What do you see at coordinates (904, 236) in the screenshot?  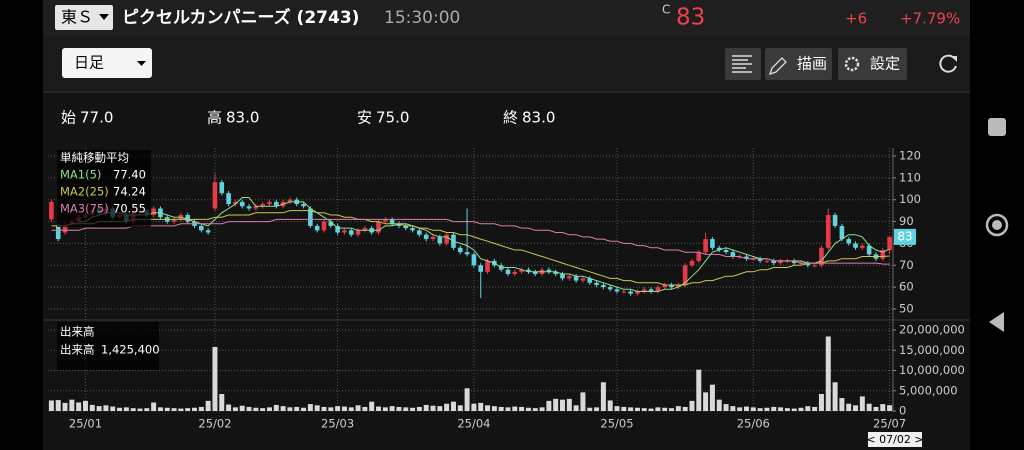 I see `last-price: 83` at bounding box center [904, 236].